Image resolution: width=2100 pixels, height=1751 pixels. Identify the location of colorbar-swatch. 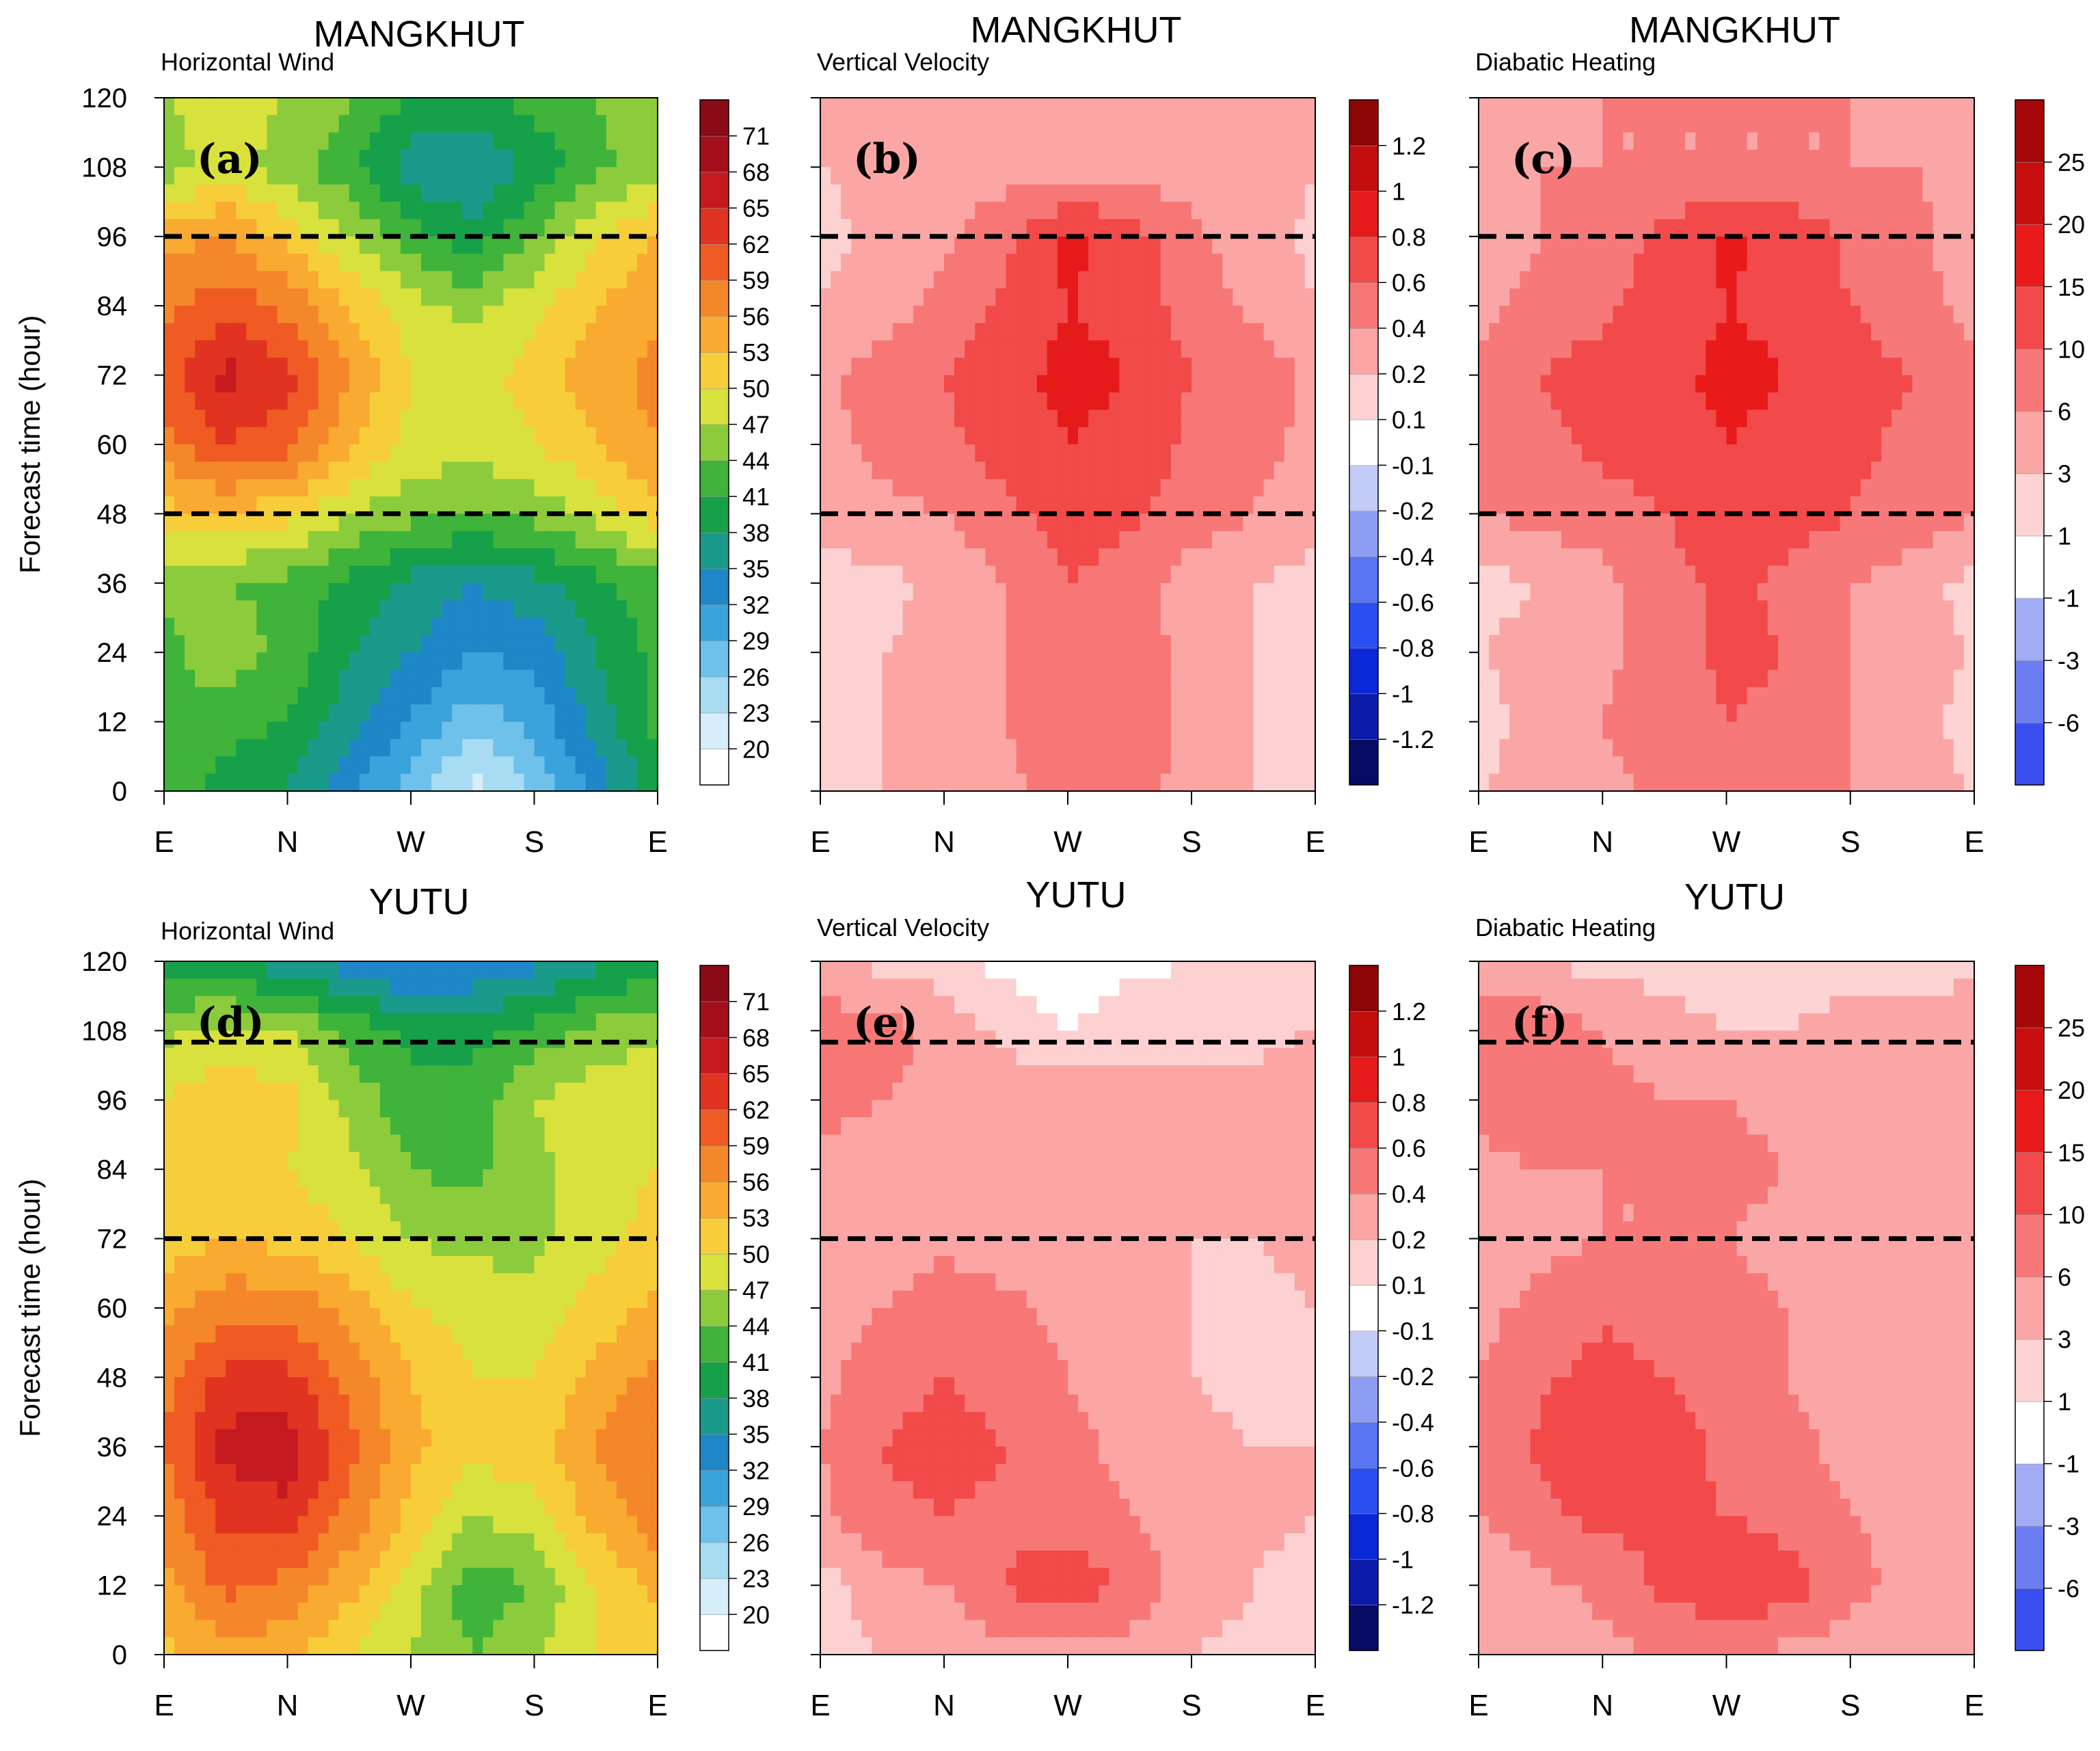
(1364, 260).